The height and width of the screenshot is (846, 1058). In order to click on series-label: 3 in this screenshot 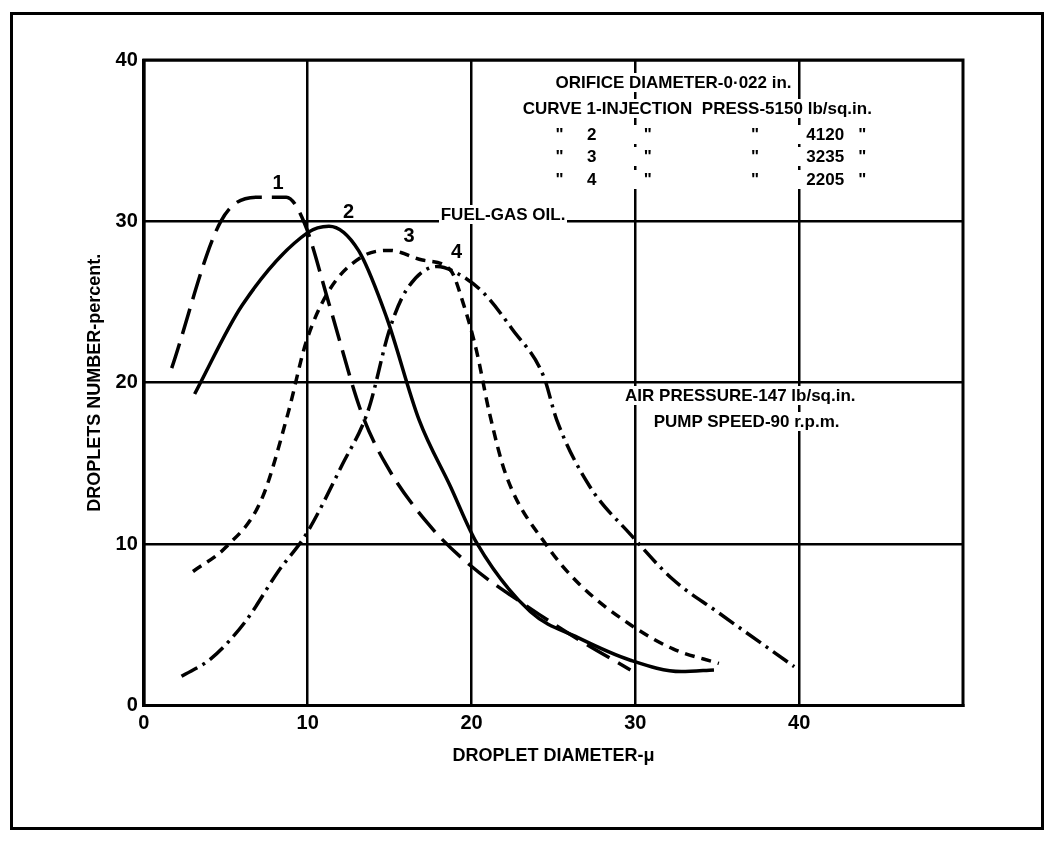, I will do `click(409, 234)`.